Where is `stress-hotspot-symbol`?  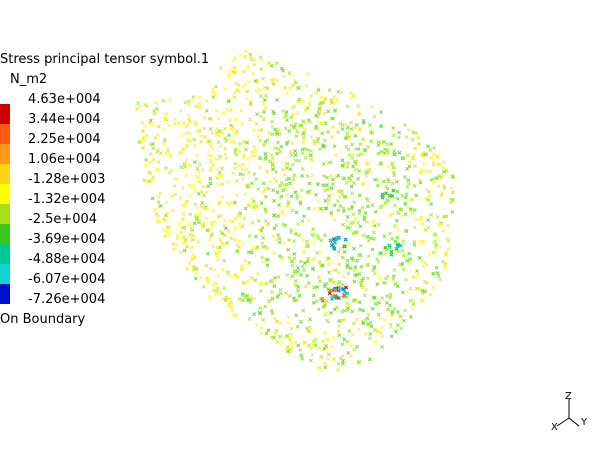 stress-hotspot-symbol is located at coordinates (344, 292).